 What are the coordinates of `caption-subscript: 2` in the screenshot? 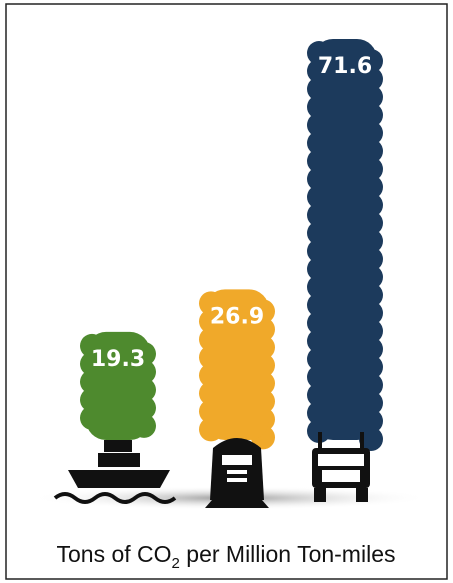 It's located at (176, 563).